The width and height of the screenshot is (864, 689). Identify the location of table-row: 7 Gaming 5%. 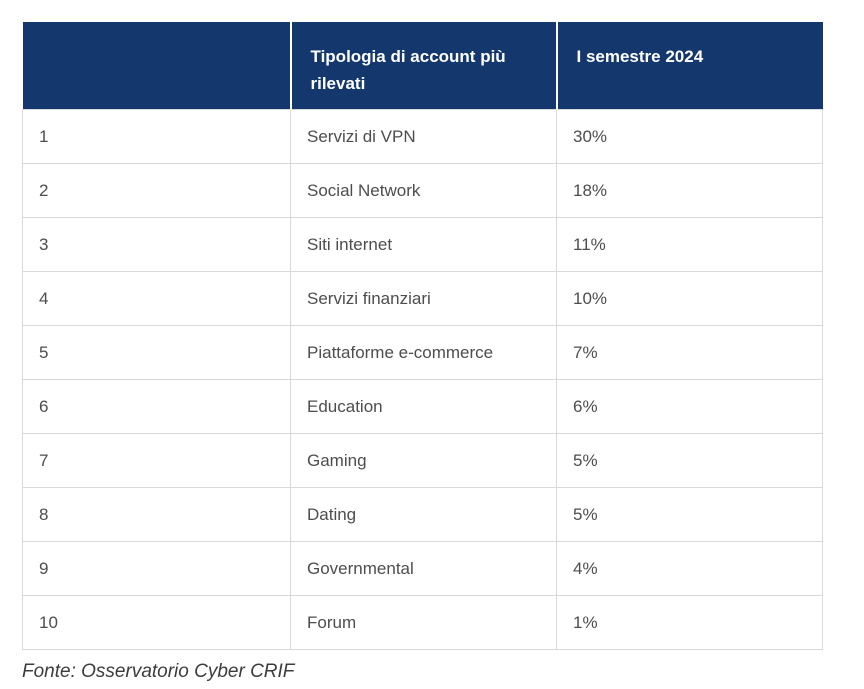
(422, 460).